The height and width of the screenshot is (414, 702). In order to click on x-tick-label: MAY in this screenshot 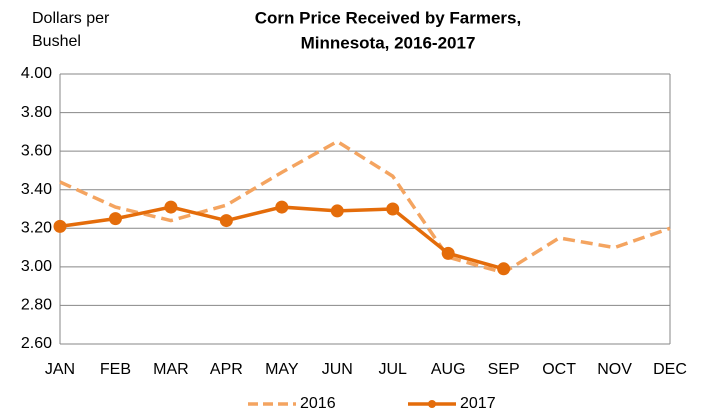, I will do `click(282, 369)`.